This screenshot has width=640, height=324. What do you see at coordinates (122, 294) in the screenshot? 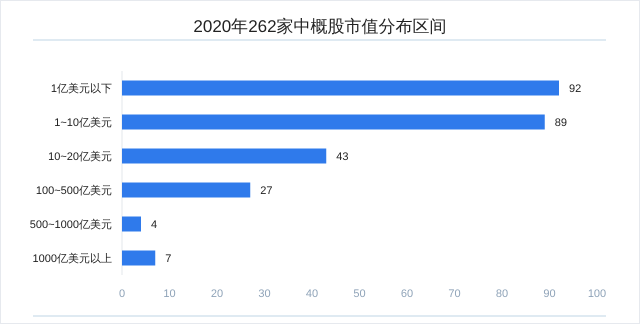
I see `x-tick-label: 0` at bounding box center [122, 294].